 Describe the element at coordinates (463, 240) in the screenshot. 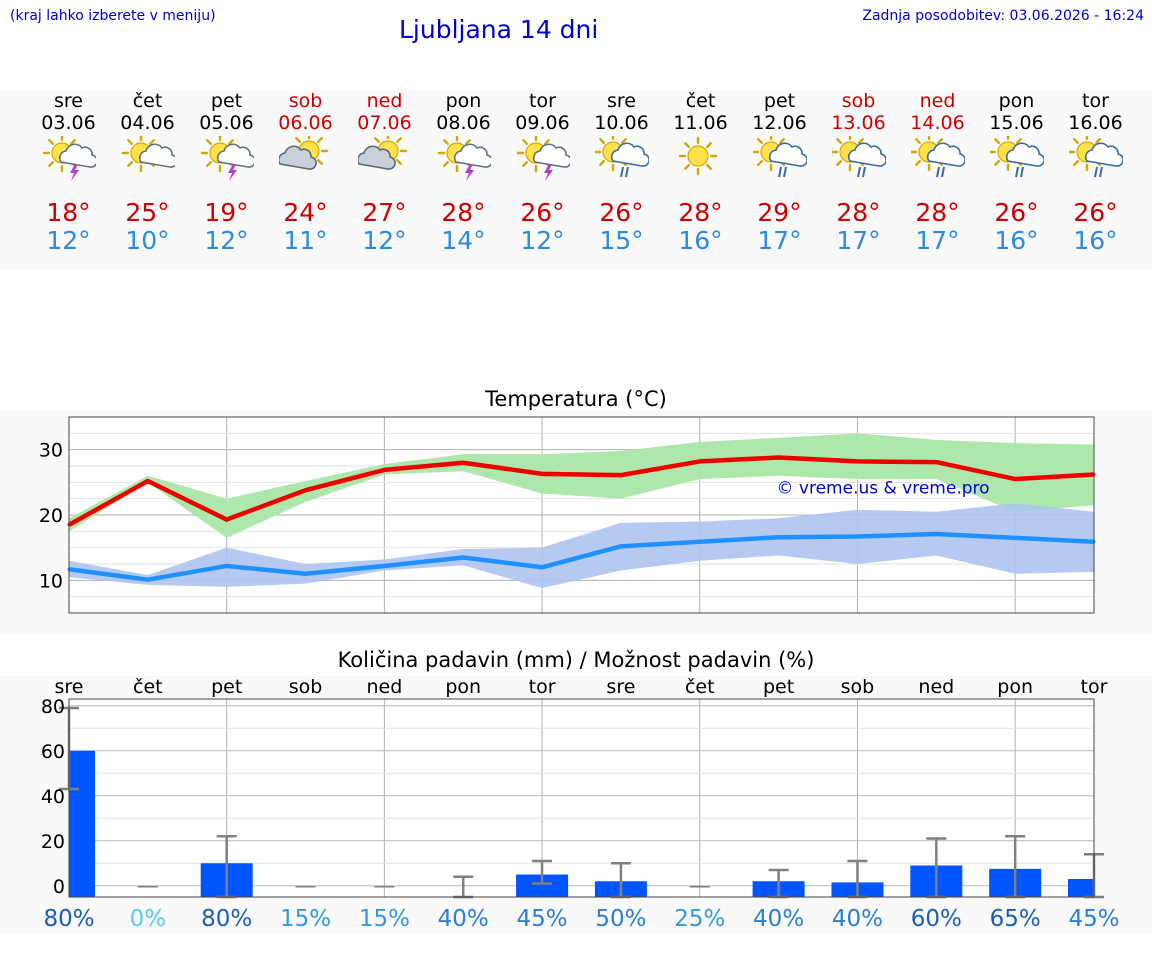

I see `temp-min: 14°` at that location.